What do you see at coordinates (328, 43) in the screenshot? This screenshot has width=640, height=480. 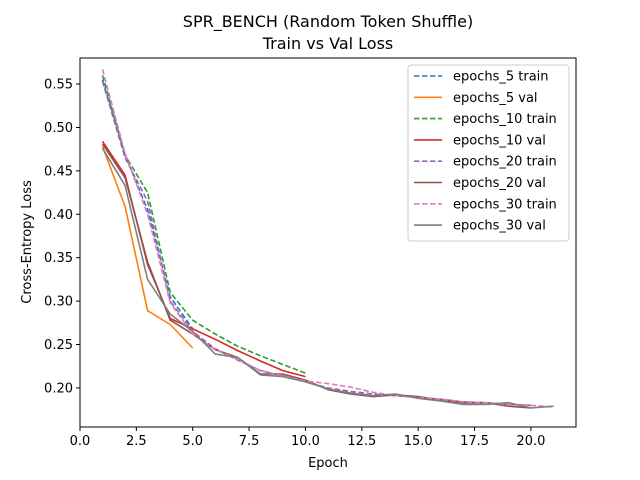 I see `chart-subtitle: Train vs Val Loss` at bounding box center [328, 43].